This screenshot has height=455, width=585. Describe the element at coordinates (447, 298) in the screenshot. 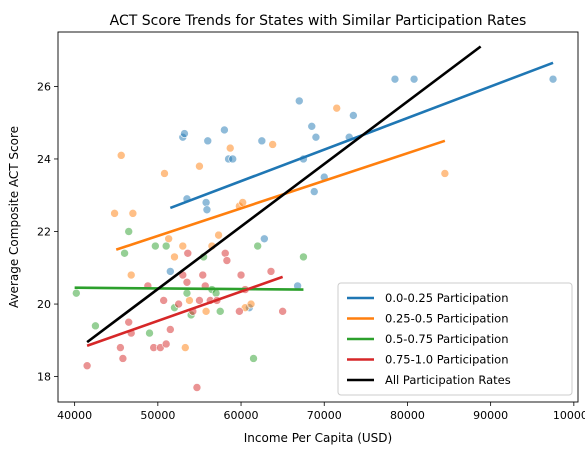

I see `legend-label: 0.0-0.25 Participation` at that location.